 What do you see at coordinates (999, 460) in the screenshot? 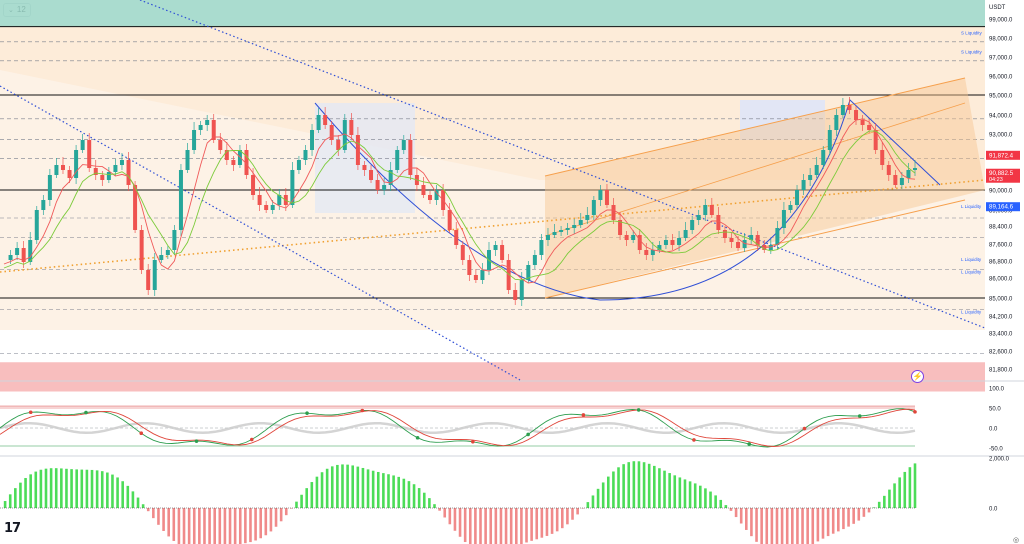
I see `hist-tick-label: 2,000.0` at bounding box center [999, 460].